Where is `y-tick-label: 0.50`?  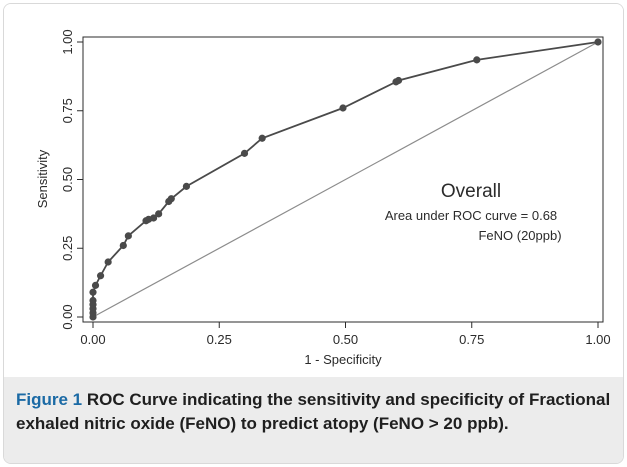
y-tick-label: 0.50 is located at coordinates (67, 179).